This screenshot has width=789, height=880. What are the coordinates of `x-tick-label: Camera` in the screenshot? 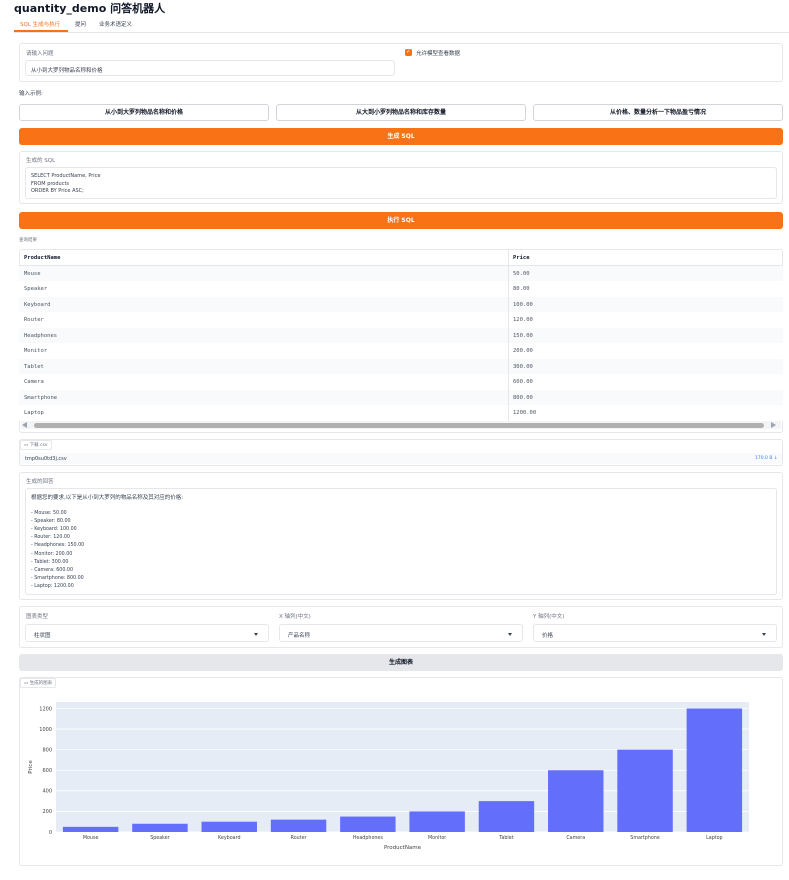 It's located at (575, 838).